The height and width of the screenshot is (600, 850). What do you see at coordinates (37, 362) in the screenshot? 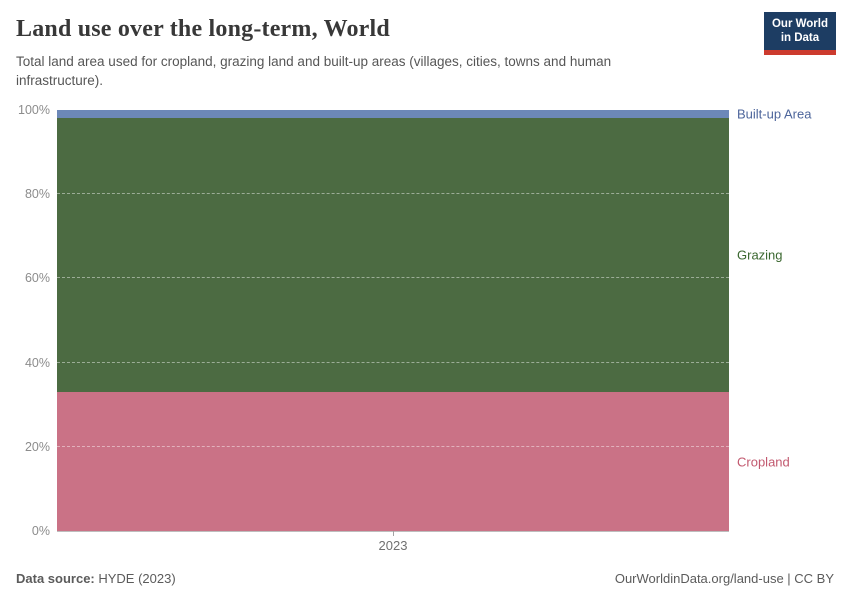
I see `y-axis-tick-40: 40%` at bounding box center [37, 362].